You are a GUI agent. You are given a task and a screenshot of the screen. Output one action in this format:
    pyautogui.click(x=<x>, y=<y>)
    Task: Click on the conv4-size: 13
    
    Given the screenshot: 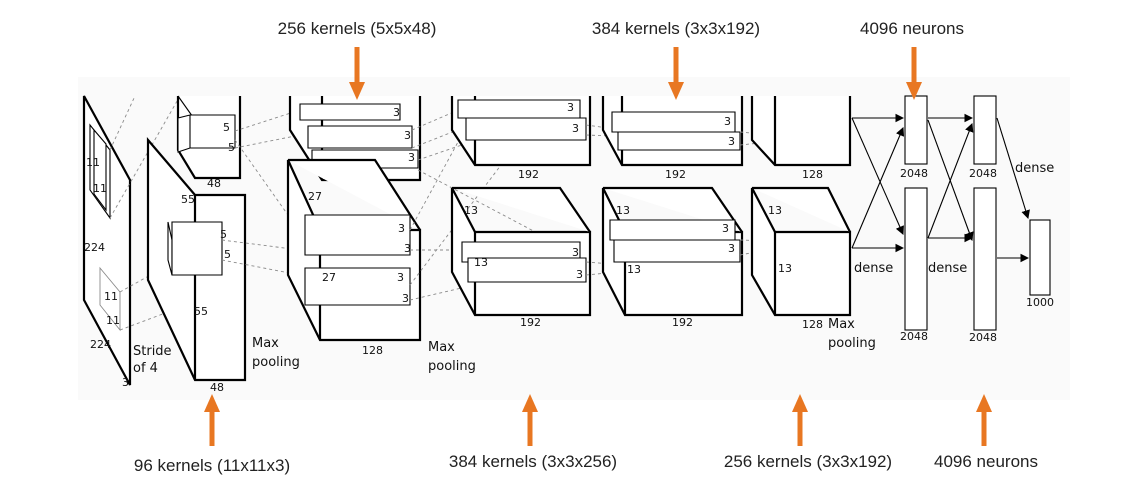 What is the action you would take?
    pyautogui.click(x=623, y=210)
    